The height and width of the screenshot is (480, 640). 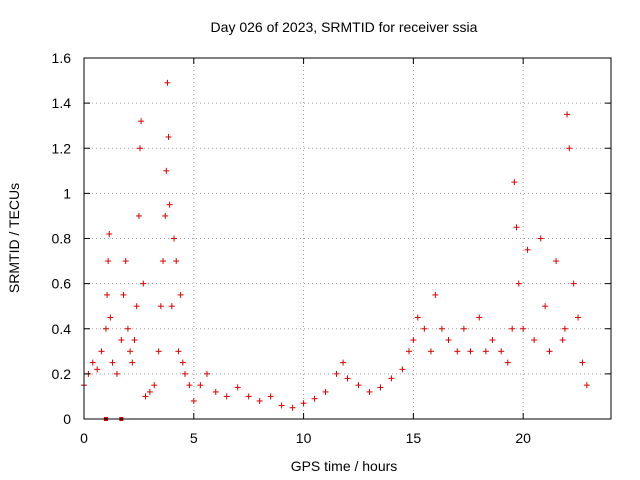 What do you see at coordinates (62, 58) in the screenshot?
I see `y-tick-label: 1.6` at bounding box center [62, 58].